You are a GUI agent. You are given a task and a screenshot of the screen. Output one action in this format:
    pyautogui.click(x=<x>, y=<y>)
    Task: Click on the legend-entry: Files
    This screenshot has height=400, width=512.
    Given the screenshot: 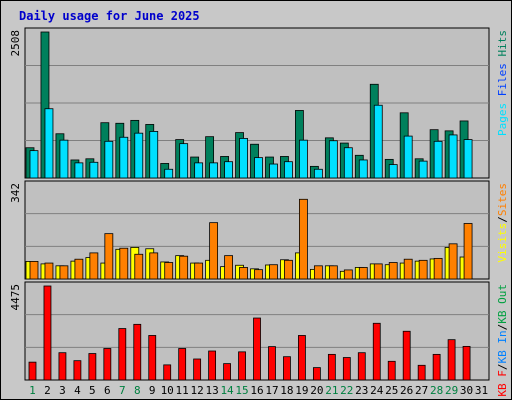 What is the action you would take?
    pyautogui.click(x=502, y=83)
    